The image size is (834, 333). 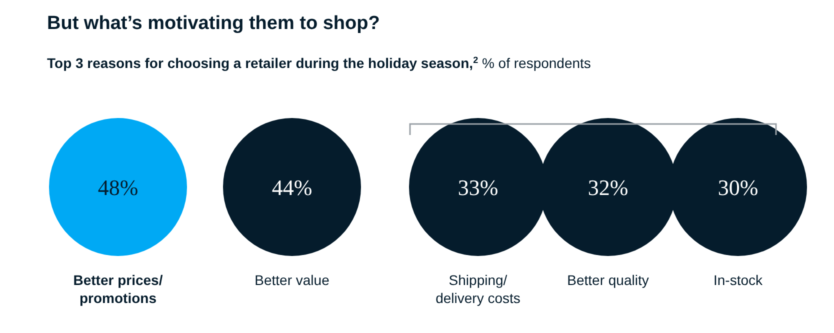 What do you see at coordinates (292, 187) in the screenshot?
I see `data-label: 44%` at bounding box center [292, 187].